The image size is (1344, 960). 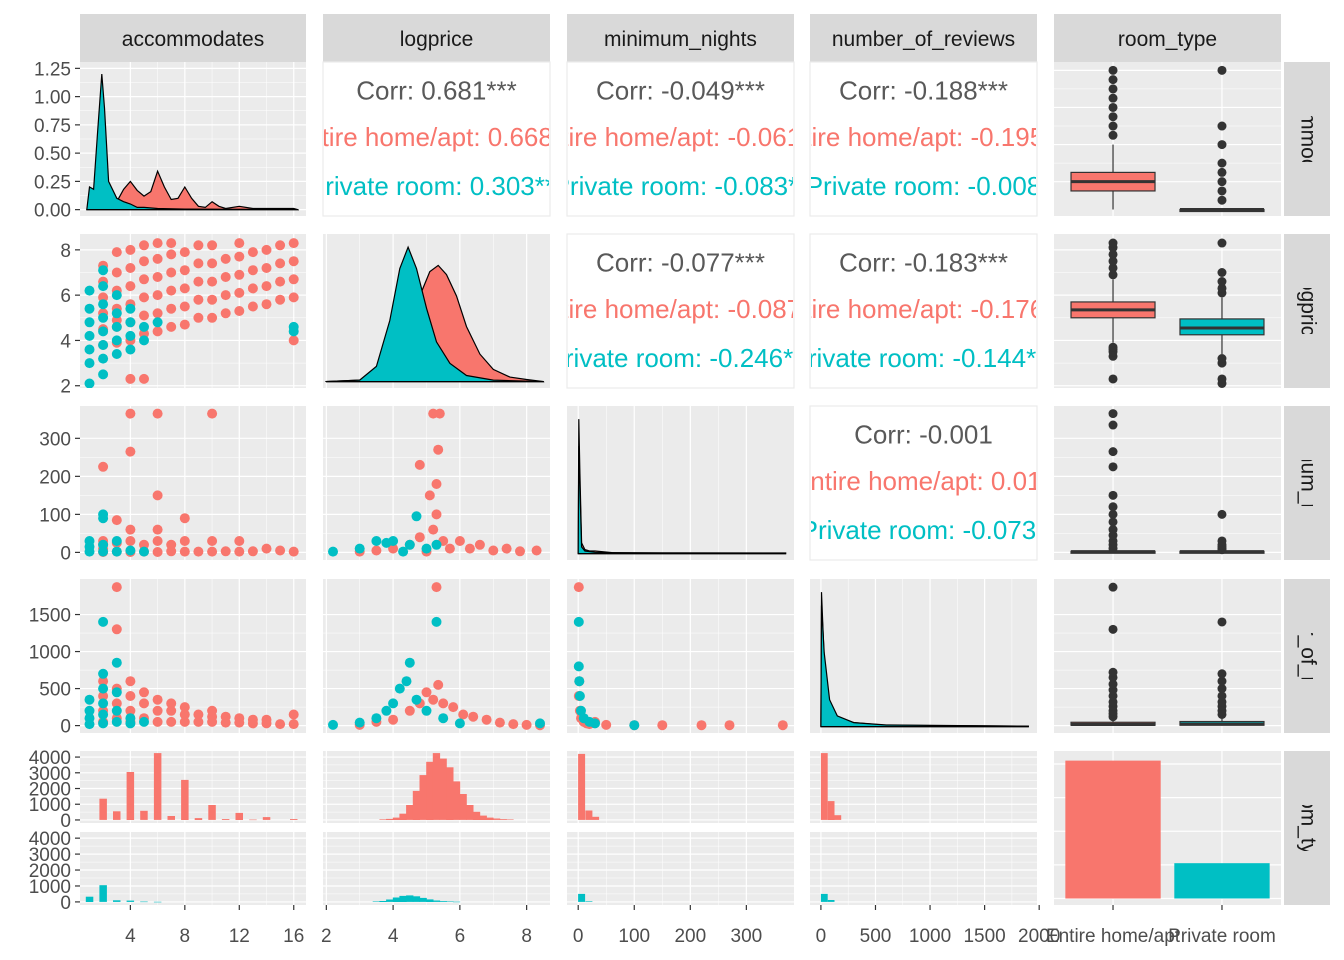 What do you see at coordinates (193, 656) in the screenshot?
I see `panel-number_of_reviews-accommodates` at bounding box center [193, 656].